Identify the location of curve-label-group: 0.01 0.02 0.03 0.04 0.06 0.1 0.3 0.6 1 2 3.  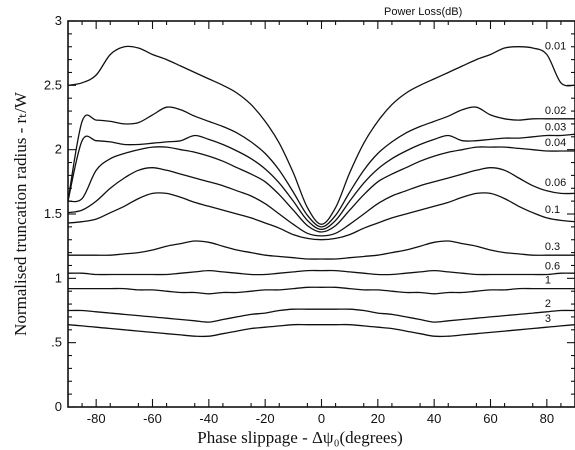
(555, 182).